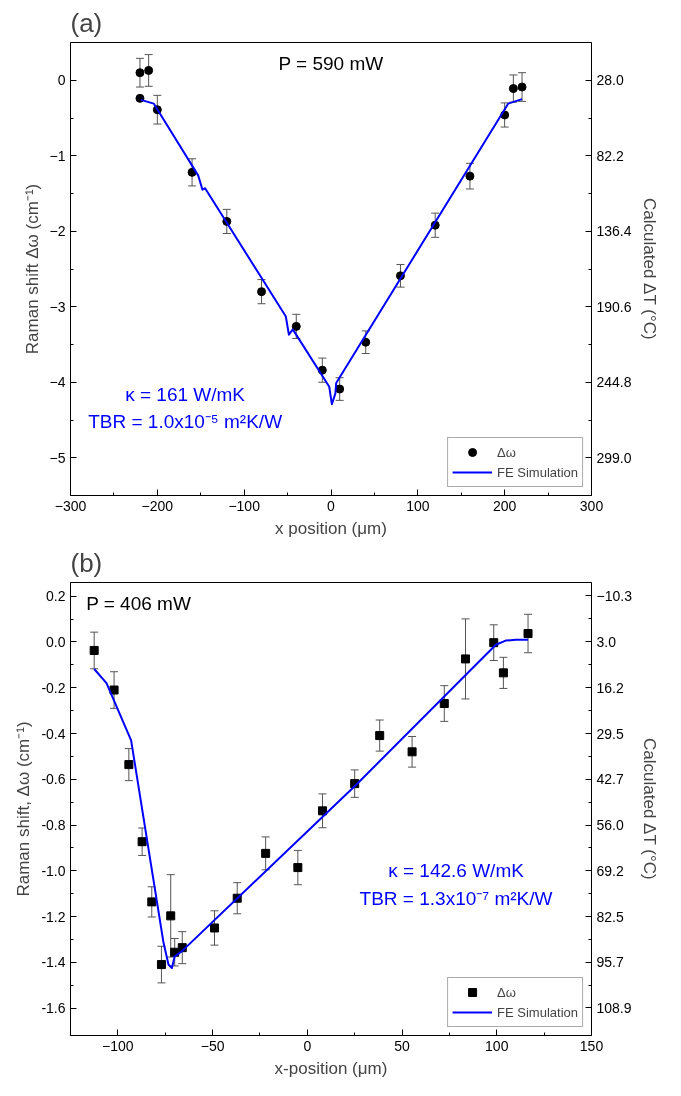 Image resolution: width=681 pixels, height=1096 pixels. Describe the element at coordinates (185, 422) in the screenshot. I see `annotation: TBR = 1.0x10⁻⁵ m²K/W` at that location.